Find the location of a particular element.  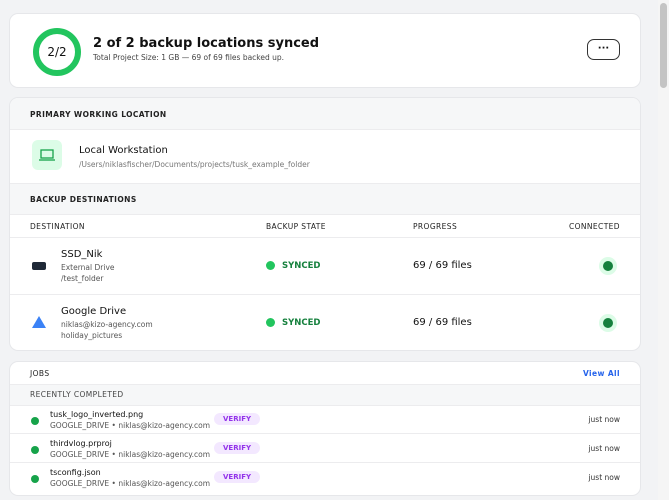

column-header: CONNECTED is located at coordinates (594, 226).